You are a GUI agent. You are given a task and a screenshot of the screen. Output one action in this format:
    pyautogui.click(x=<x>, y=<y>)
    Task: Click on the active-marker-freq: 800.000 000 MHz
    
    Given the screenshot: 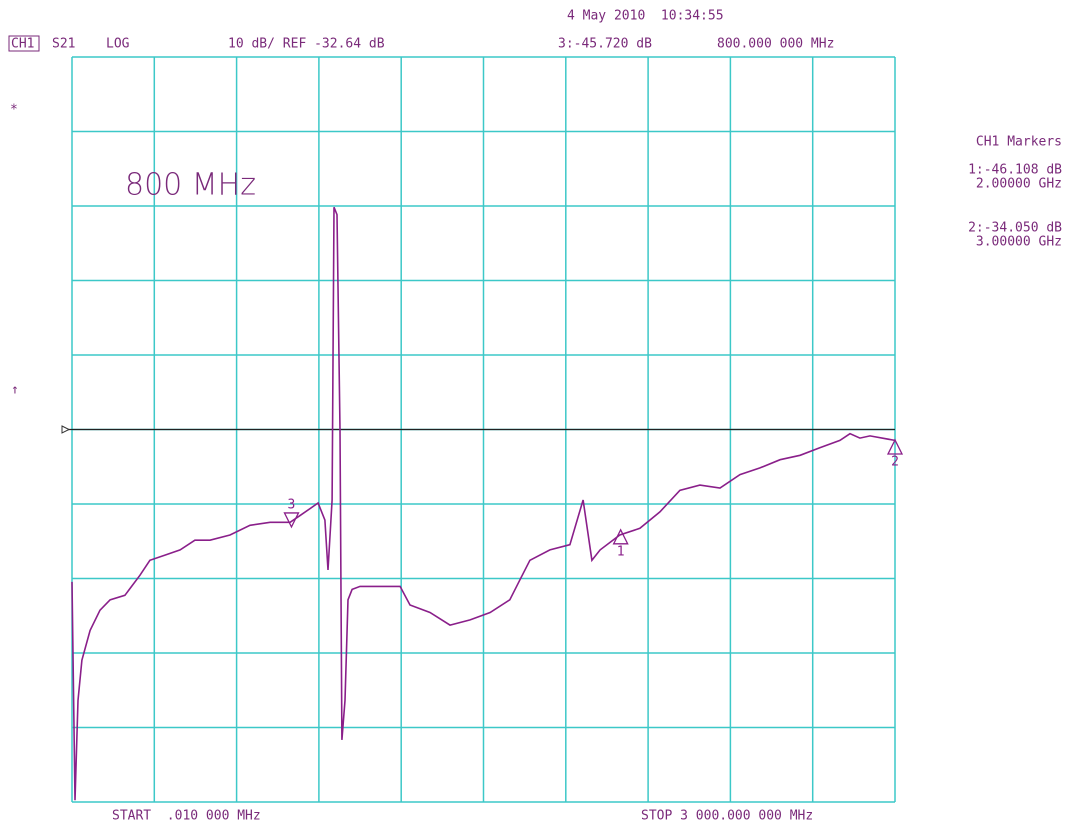 What is the action you would take?
    pyautogui.click(x=775, y=44)
    